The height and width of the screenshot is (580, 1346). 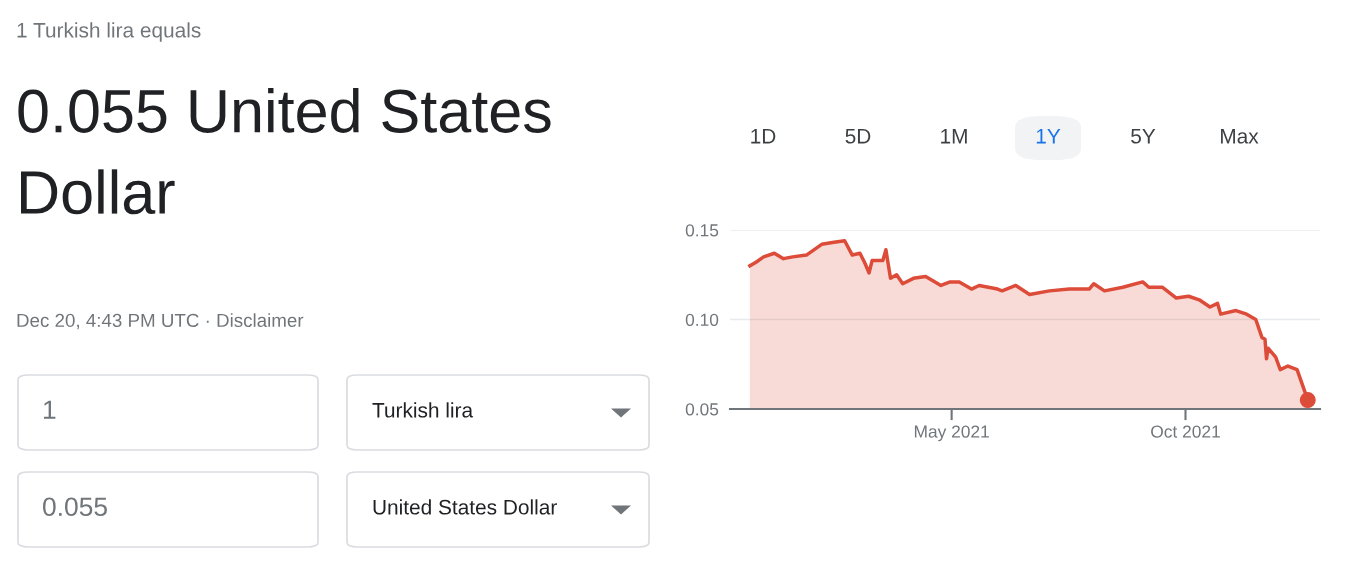 What do you see at coordinates (702, 319) in the screenshot?
I see `y-tick-label: 0.10` at bounding box center [702, 319].